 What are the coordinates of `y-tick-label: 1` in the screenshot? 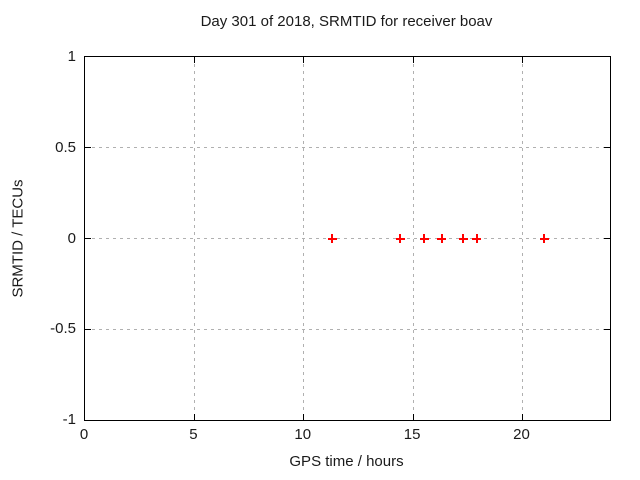 It's located at (71, 56).